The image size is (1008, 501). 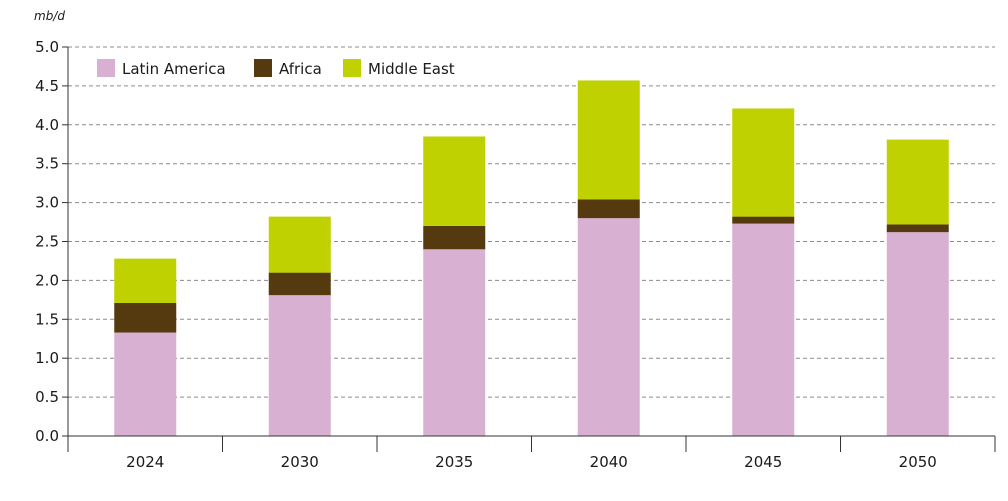 What do you see at coordinates (300, 69) in the screenshot?
I see `legend-label-africa: Africa` at bounding box center [300, 69].